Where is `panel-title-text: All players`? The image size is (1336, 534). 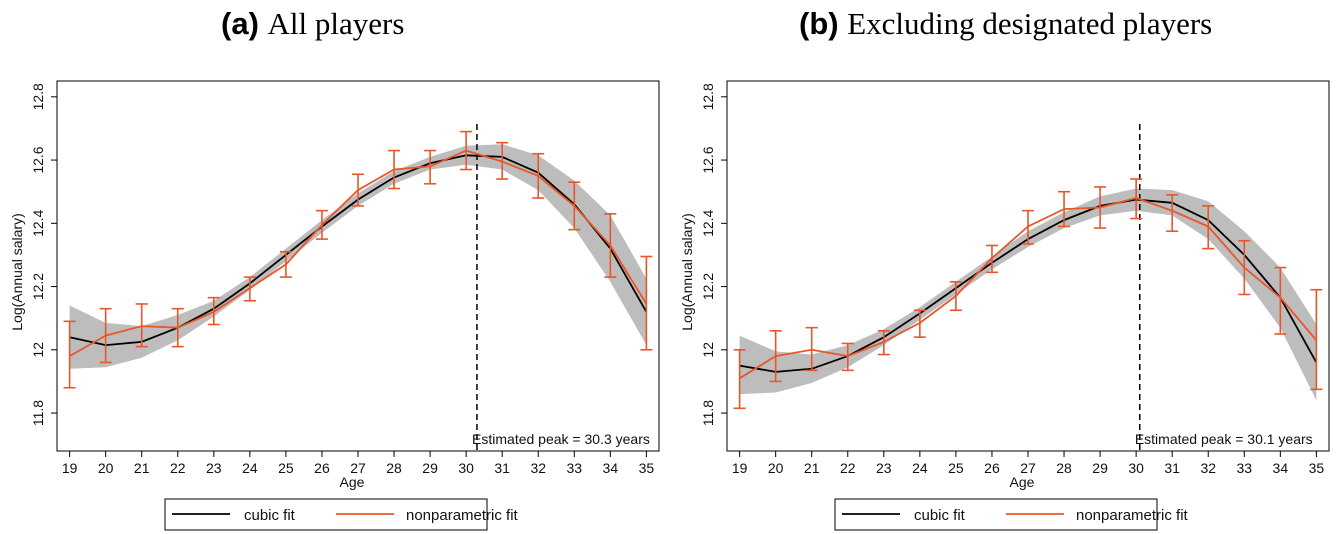 panel-title-text: All players is located at coordinates (336, 23).